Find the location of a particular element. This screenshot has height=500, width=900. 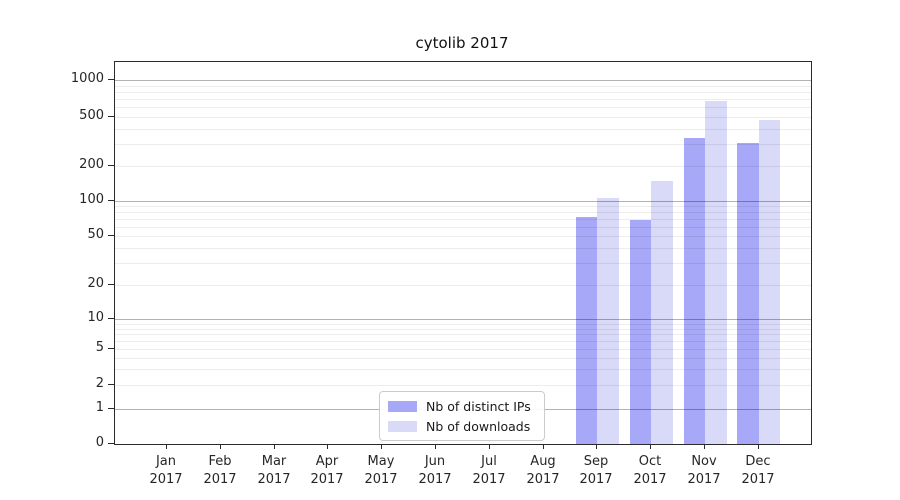

x-tick-label-may: May 2017 is located at coordinates (381, 470).